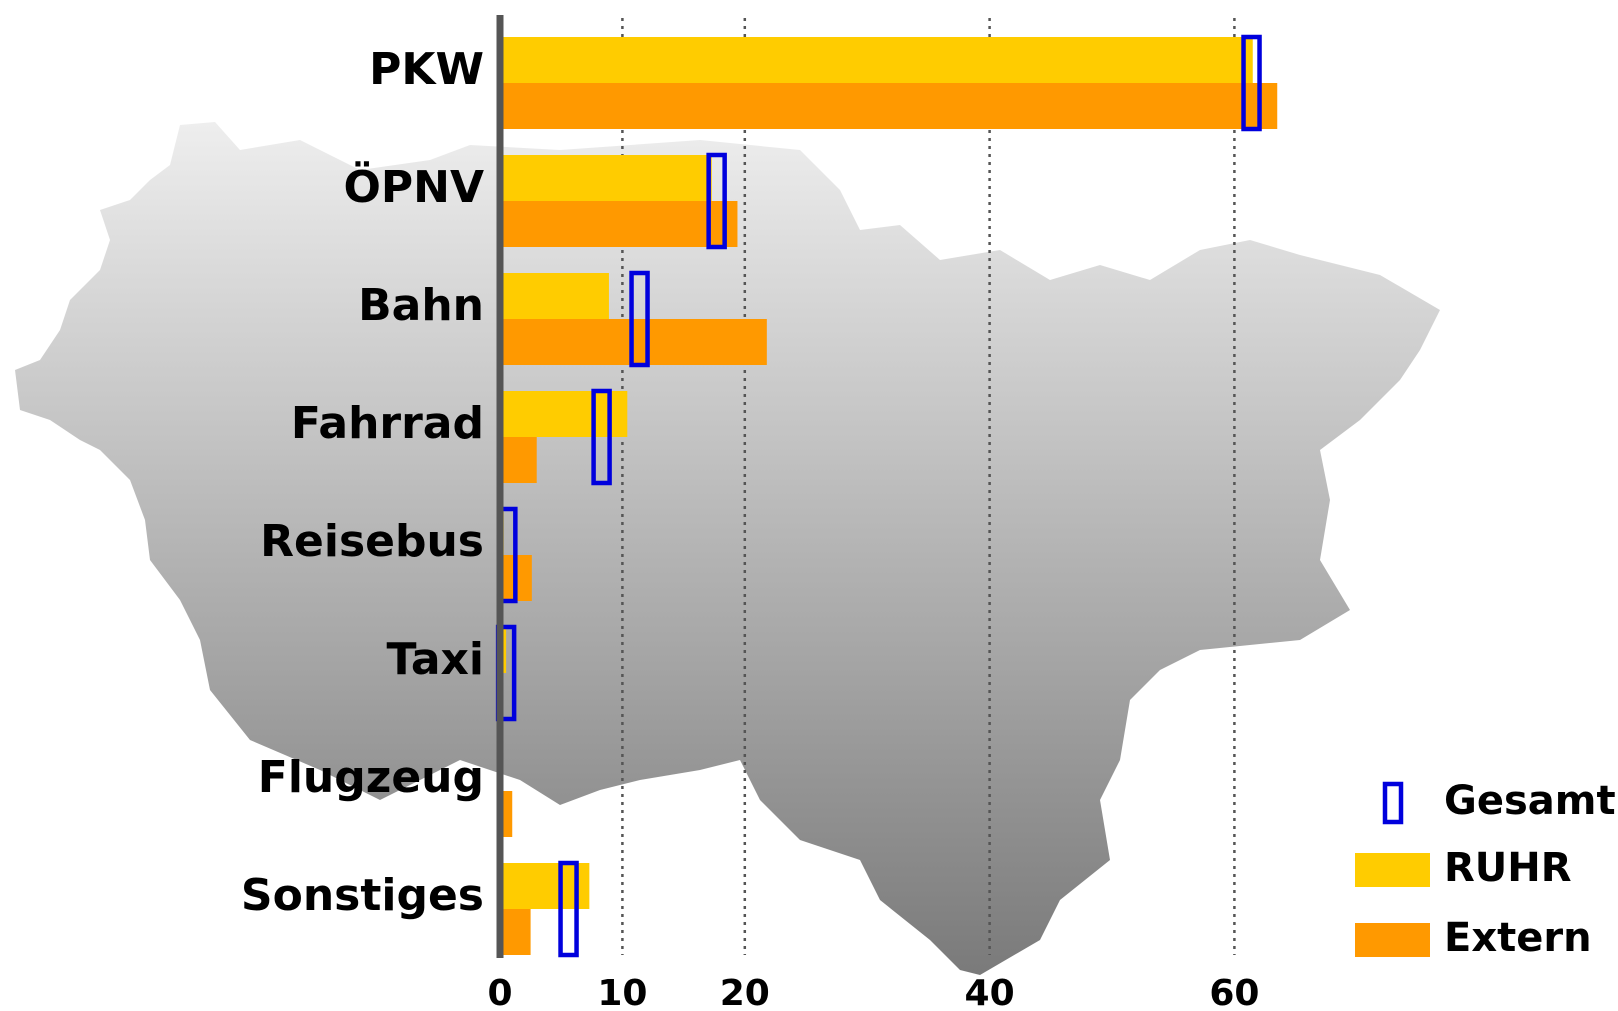  What do you see at coordinates (436, 659) in the screenshot?
I see `y-tick-label: Taxi` at bounding box center [436, 659].